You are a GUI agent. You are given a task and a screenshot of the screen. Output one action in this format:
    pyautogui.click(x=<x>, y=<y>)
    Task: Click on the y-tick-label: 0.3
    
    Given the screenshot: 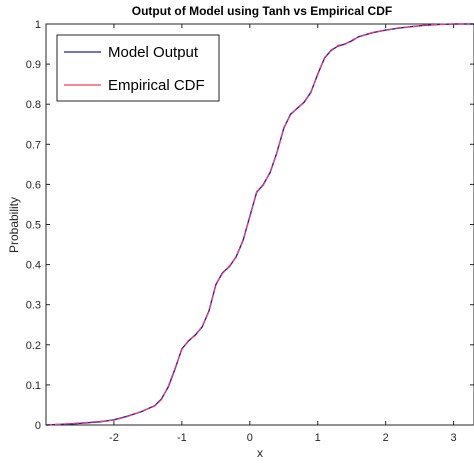 What is the action you would take?
    pyautogui.click(x=33, y=306)
    